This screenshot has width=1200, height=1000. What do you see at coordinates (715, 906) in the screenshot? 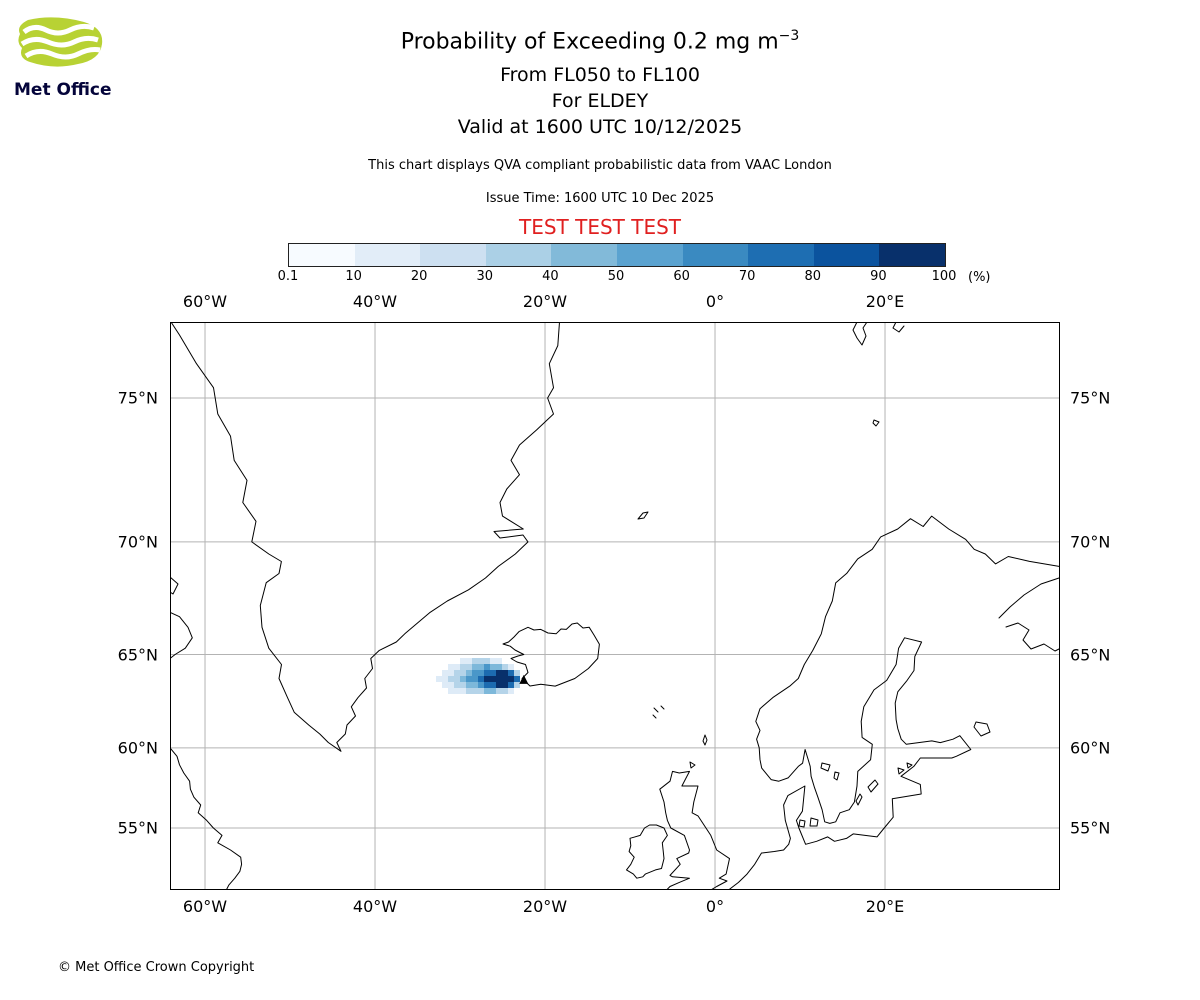
I see `lon-tick-label-bottom: 0°` at bounding box center [715, 906].